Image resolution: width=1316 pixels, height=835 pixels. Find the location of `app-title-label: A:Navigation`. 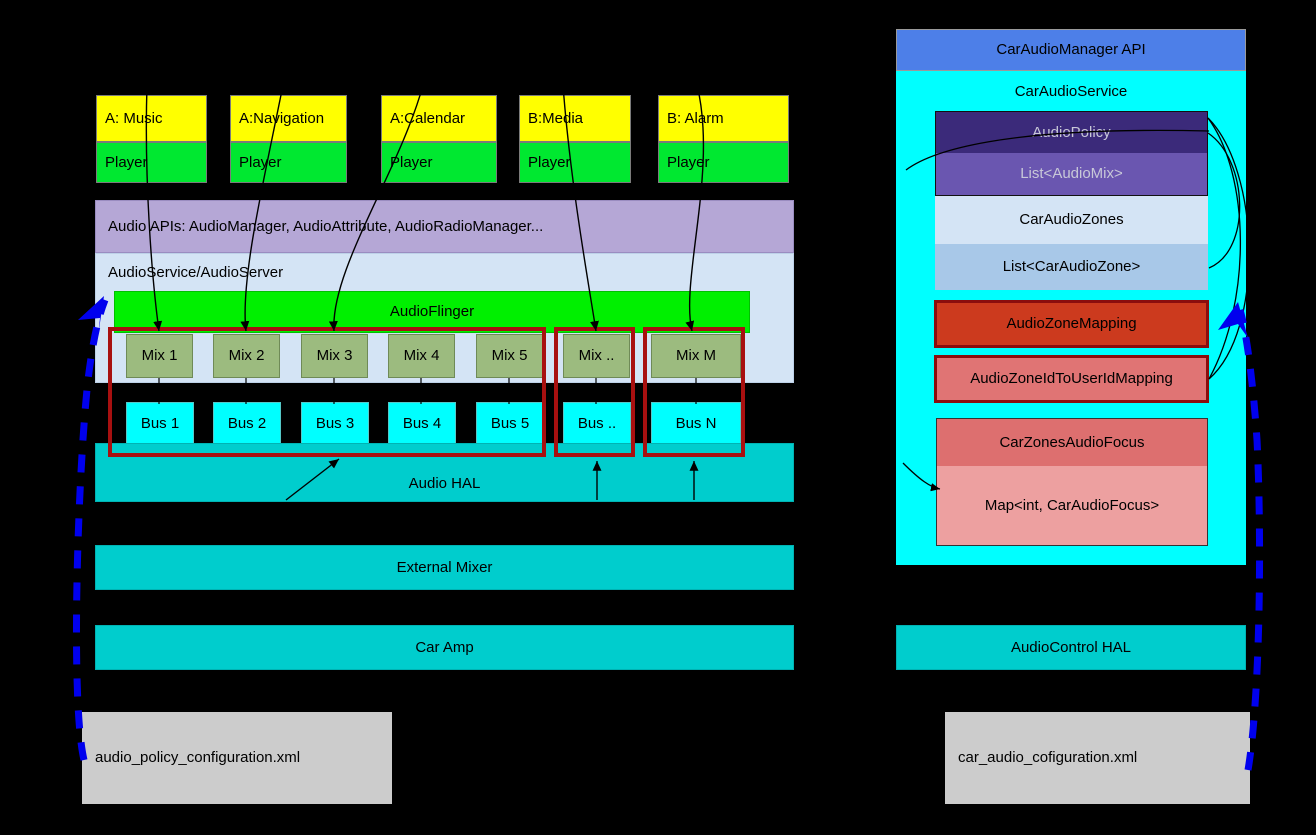

app-title-label: A:Navigation is located at coordinates (282, 118).